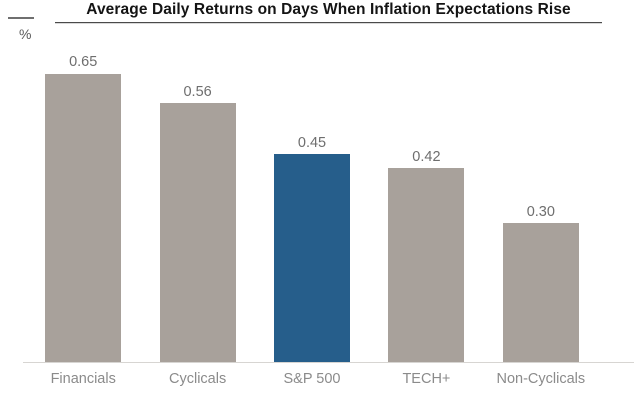 The image size is (640, 400). What do you see at coordinates (426, 379) in the screenshot?
I see `category-label: TECH+` at bounding box center [426, 379].